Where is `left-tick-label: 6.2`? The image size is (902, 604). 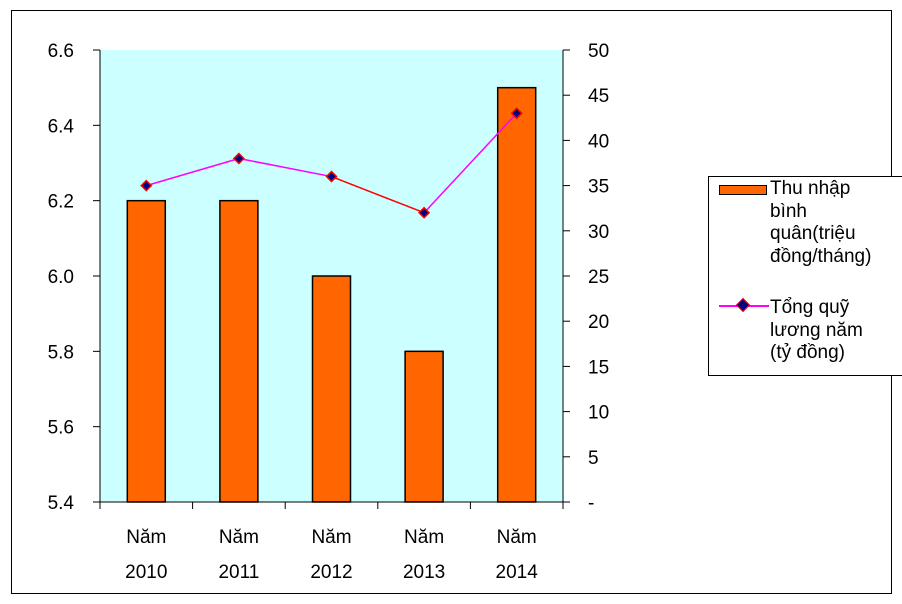
left-tick-label: 6.2 is located at coordinates (61, 202).